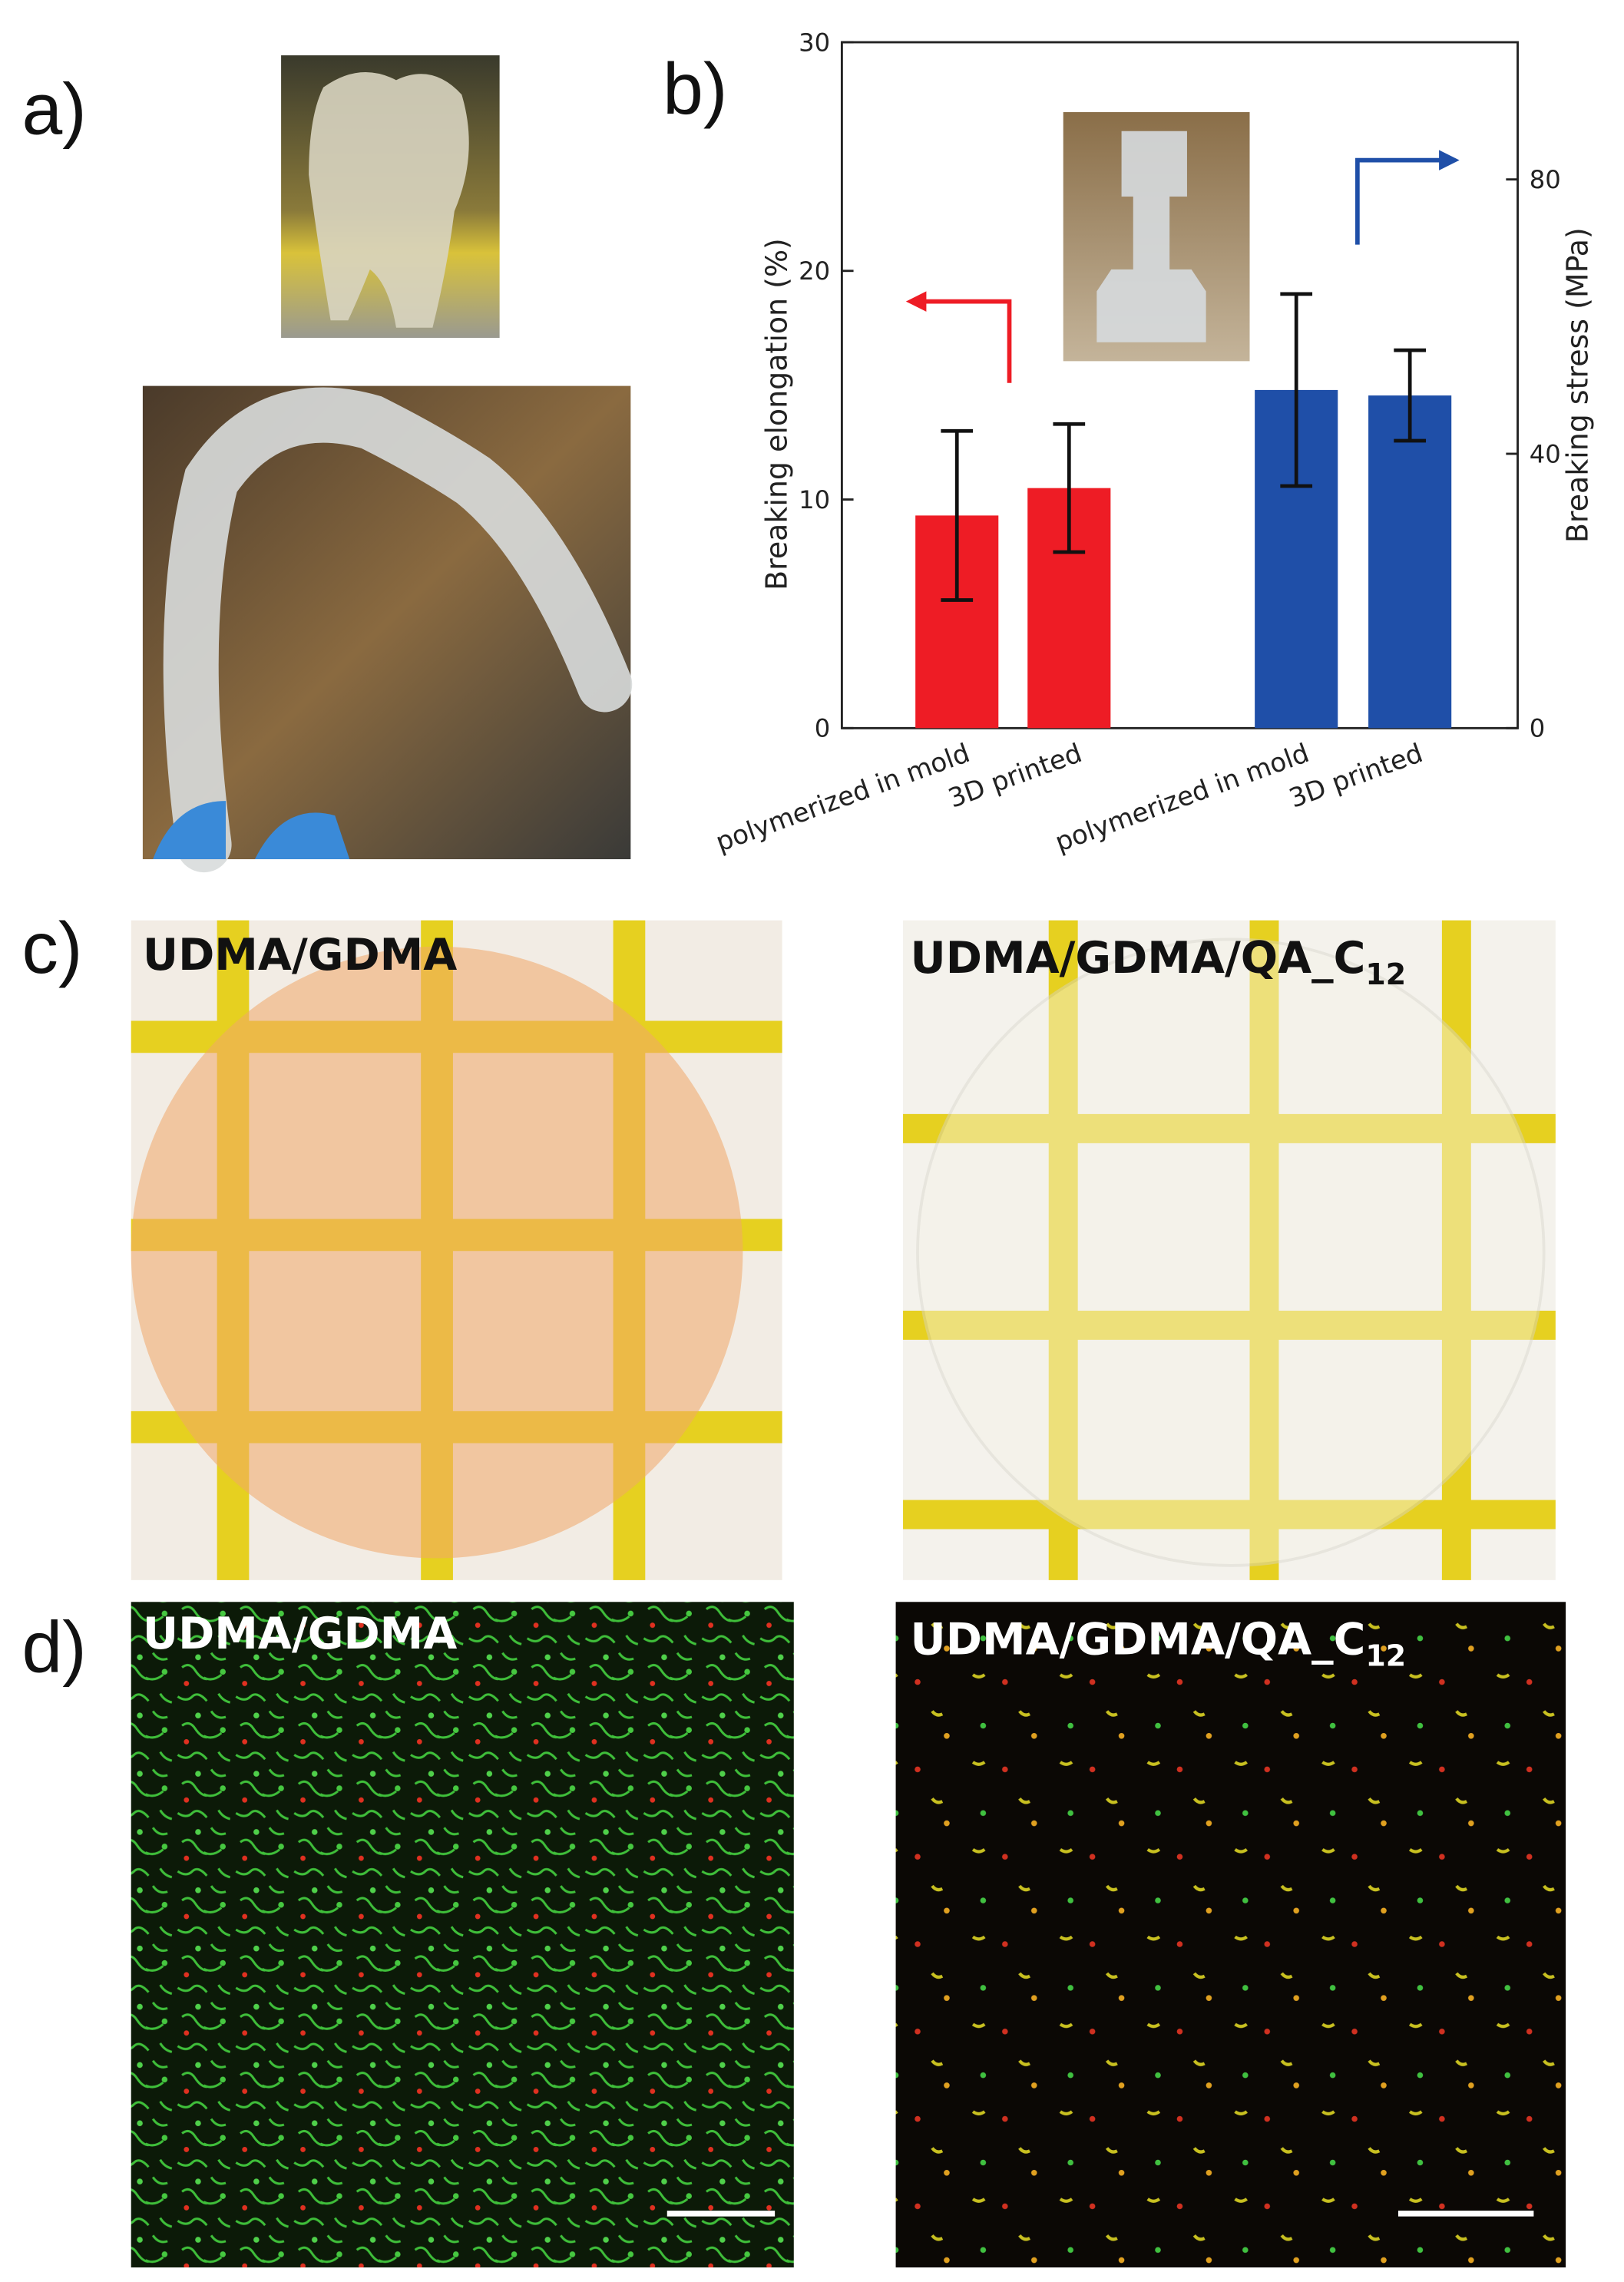 This screenshot has height=2282, width=1624. I want to click on bar, so click(1410, 562).